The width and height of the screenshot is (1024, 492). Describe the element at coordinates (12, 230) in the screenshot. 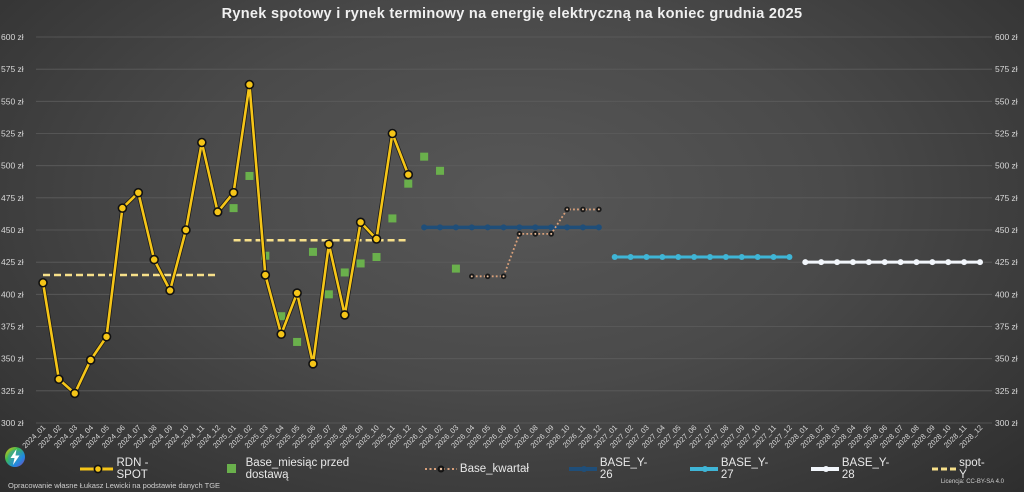

I see `y-tick-label-left: 450 zł` at that location.